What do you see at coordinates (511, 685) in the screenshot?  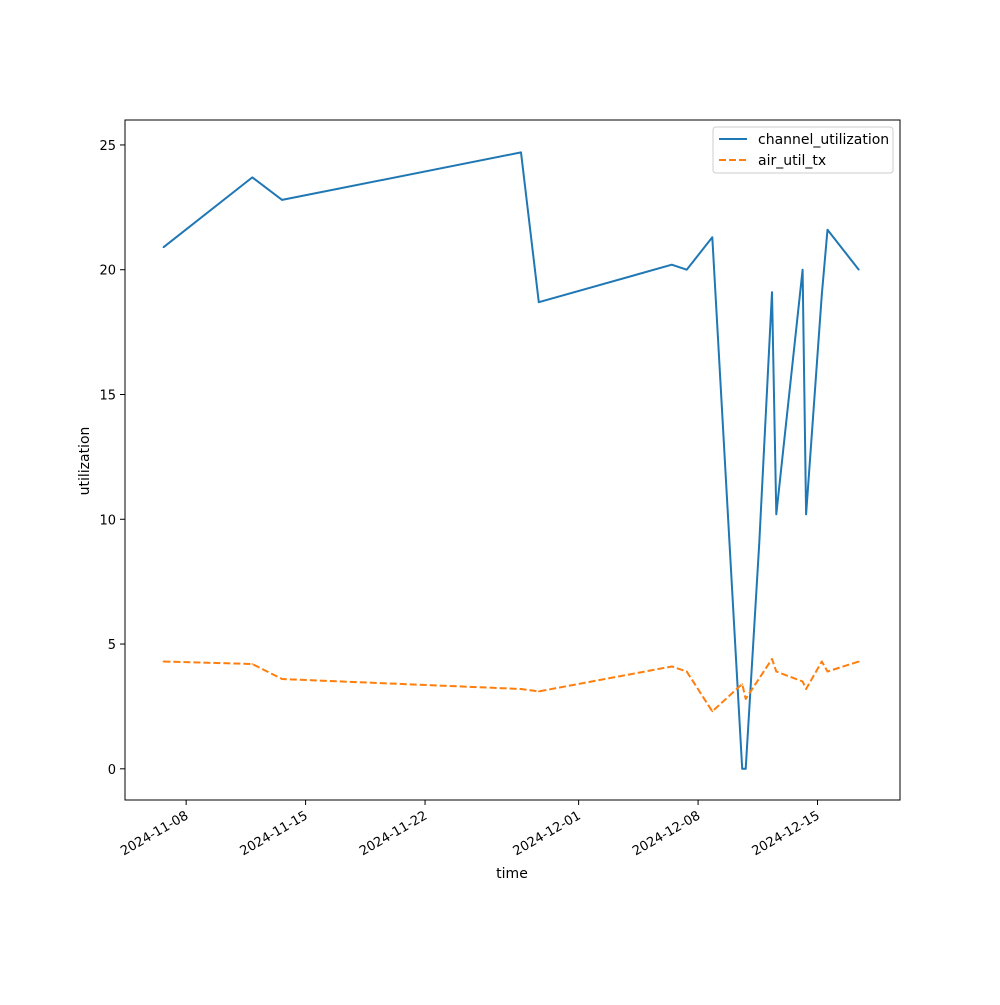 I see `series-line-air_util_tx` at bounding box center [511, 685].